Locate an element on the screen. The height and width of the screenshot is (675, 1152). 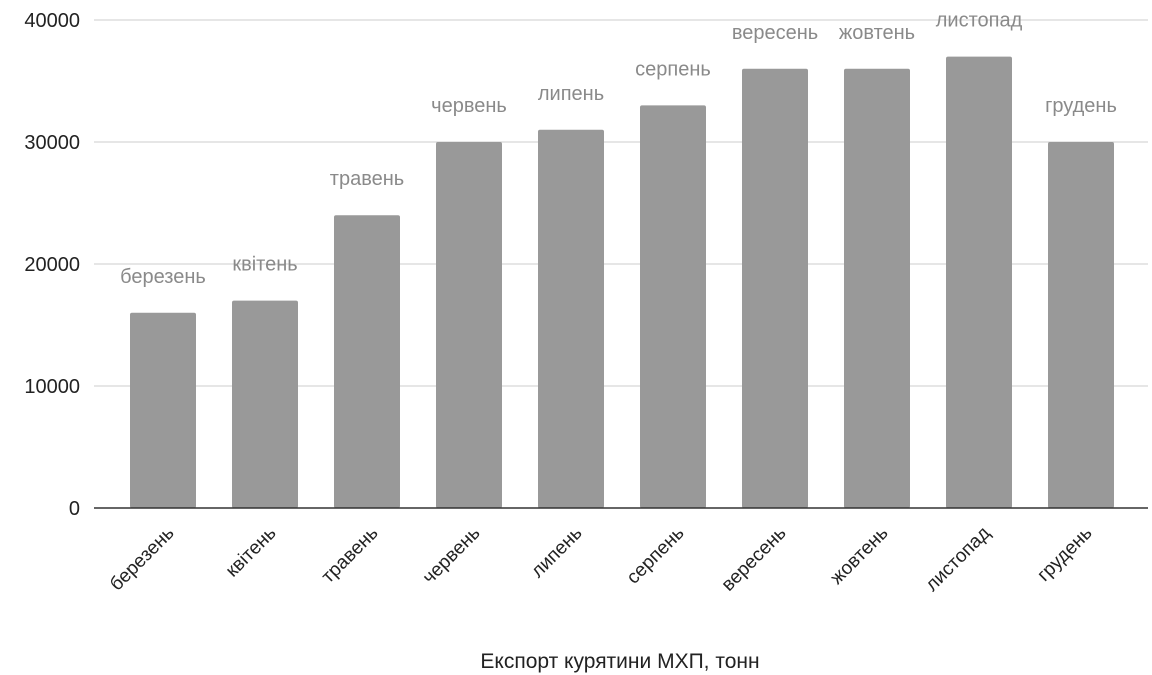
x-tick-label: листопад is located at coordinates (958, 559).